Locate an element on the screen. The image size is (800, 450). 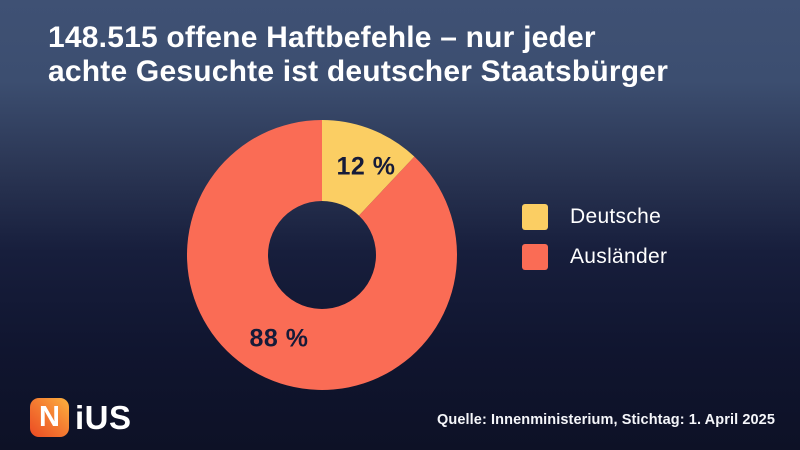
legend-swatch-auslaender is located at coordinates (535, 257).